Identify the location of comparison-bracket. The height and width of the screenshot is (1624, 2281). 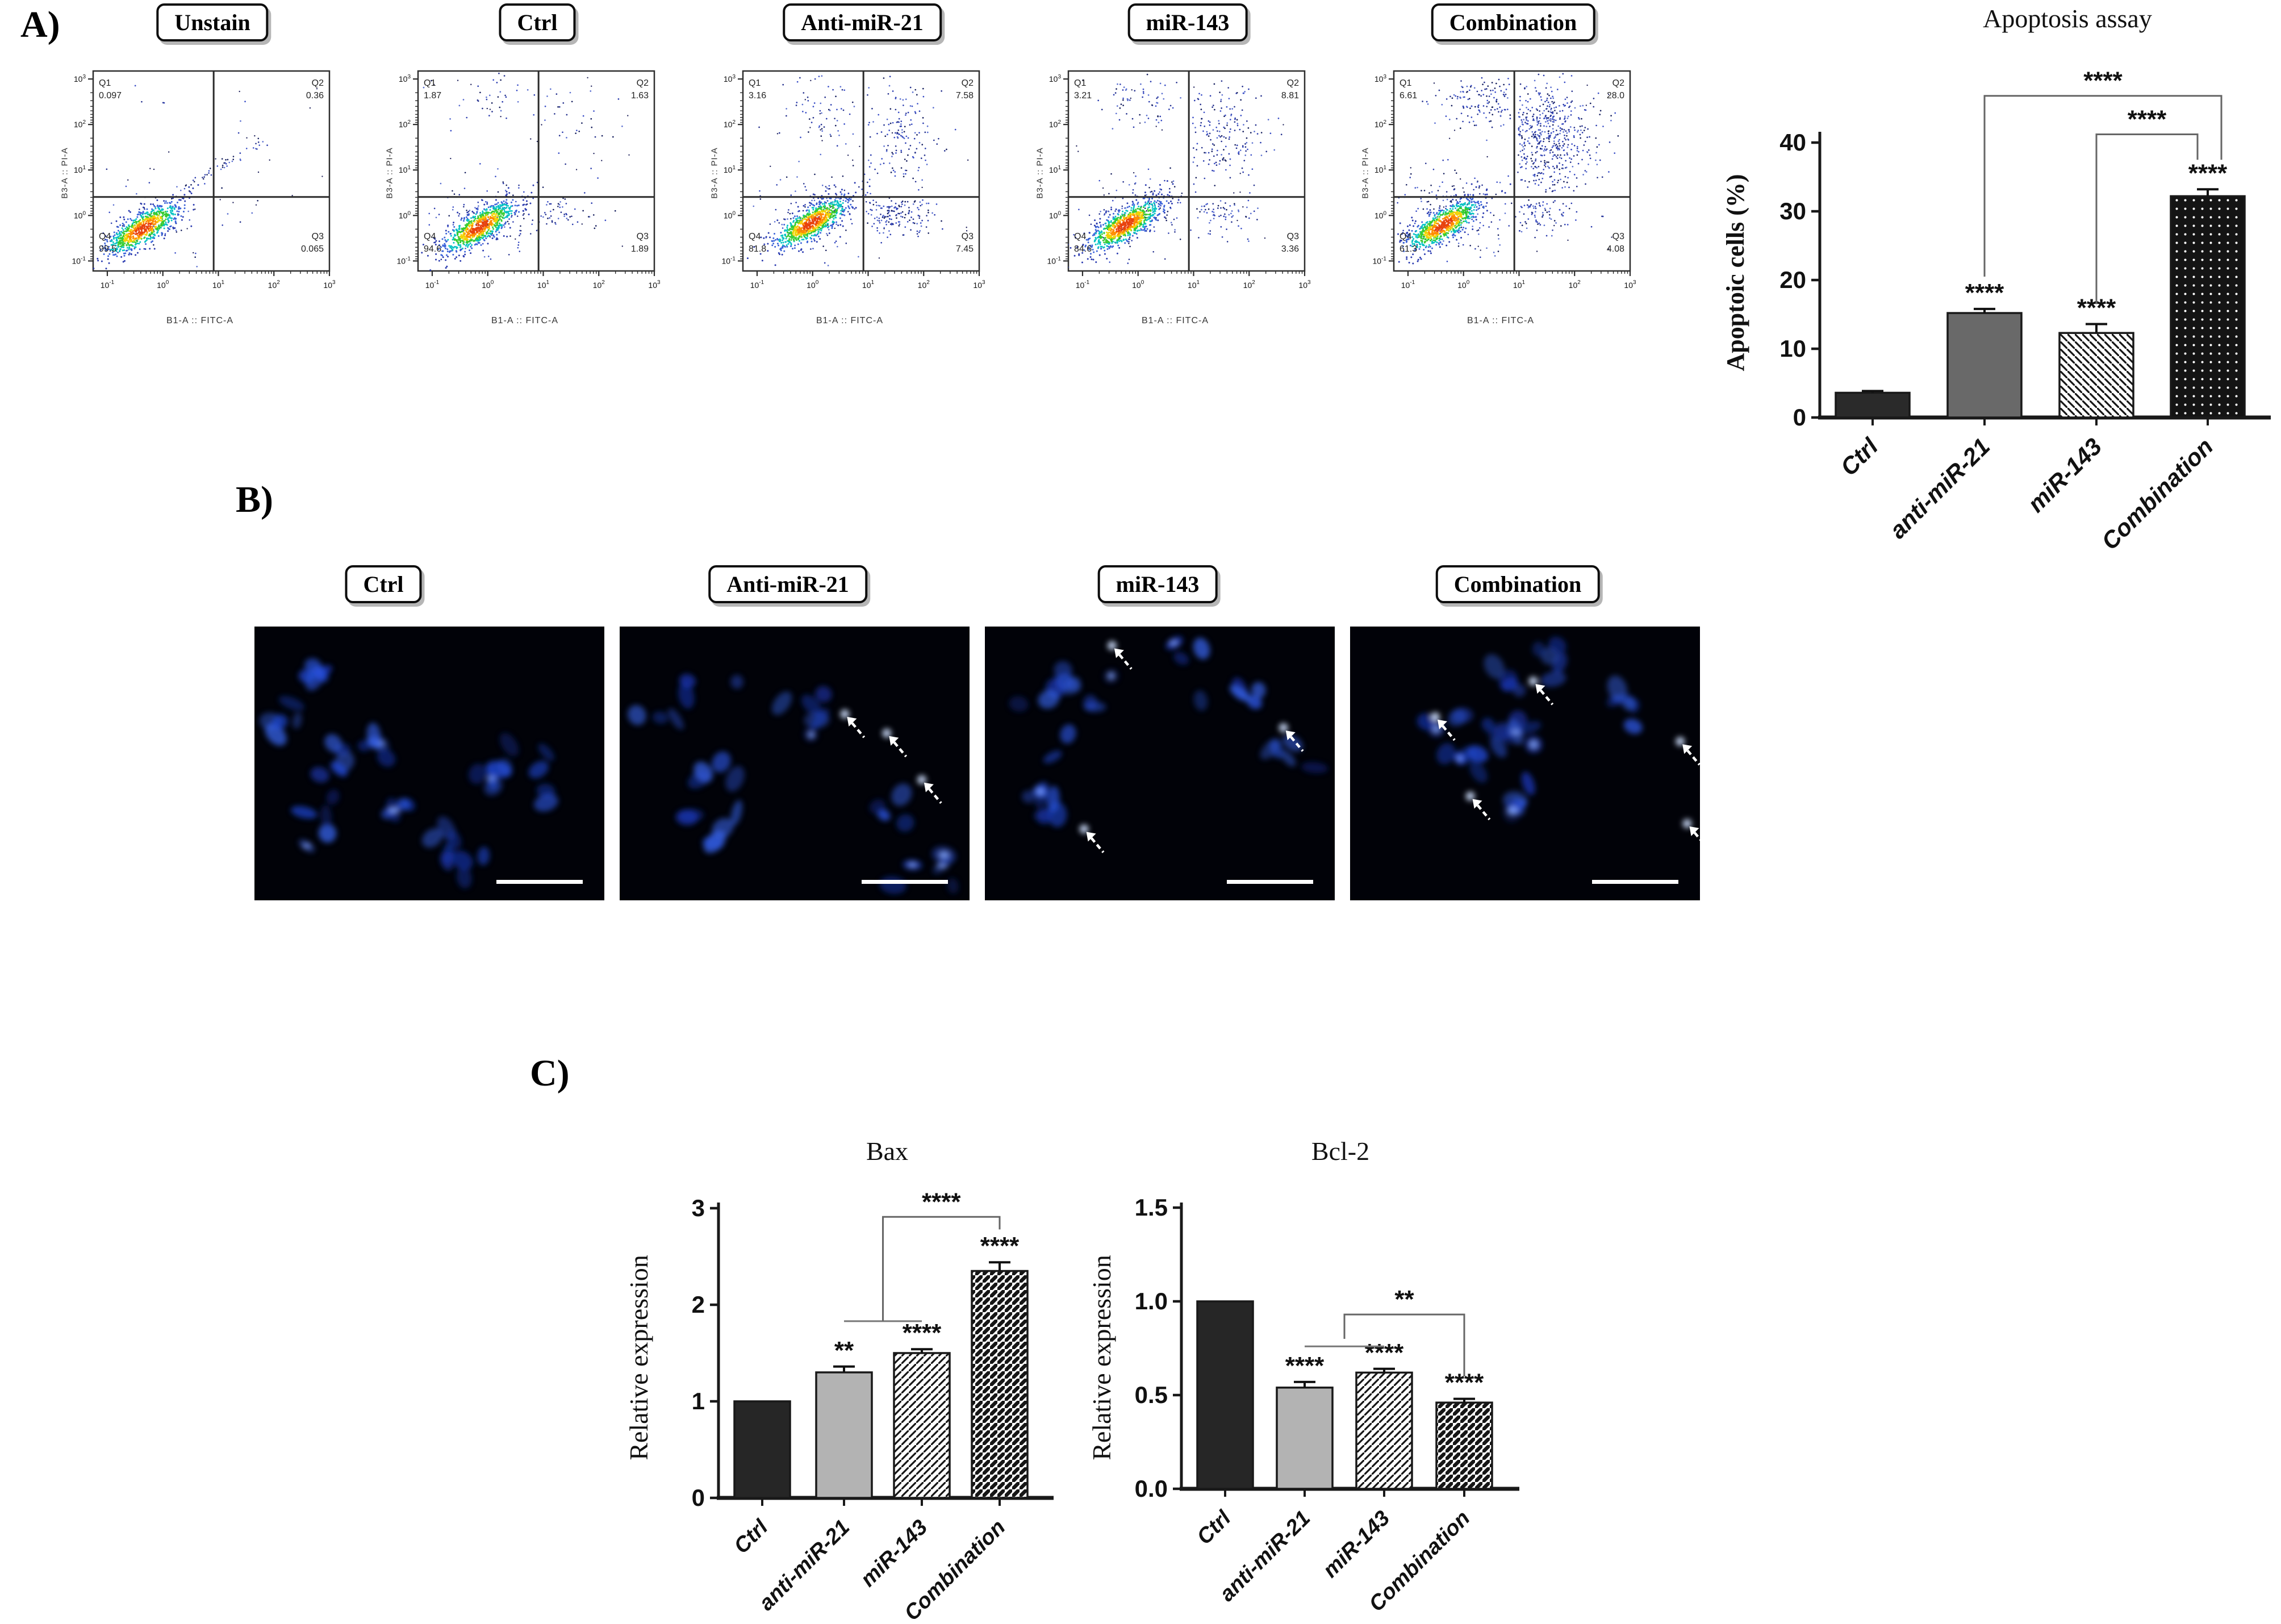
(2102, 186).